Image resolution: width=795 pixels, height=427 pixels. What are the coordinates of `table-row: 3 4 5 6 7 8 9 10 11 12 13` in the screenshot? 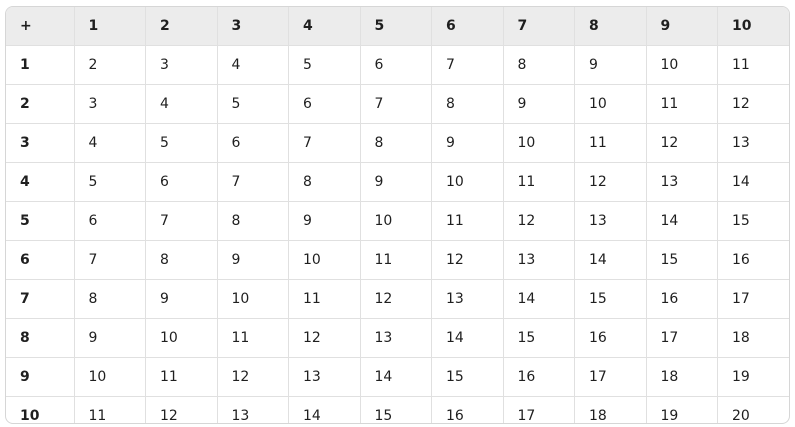 It's located at (397, 143).